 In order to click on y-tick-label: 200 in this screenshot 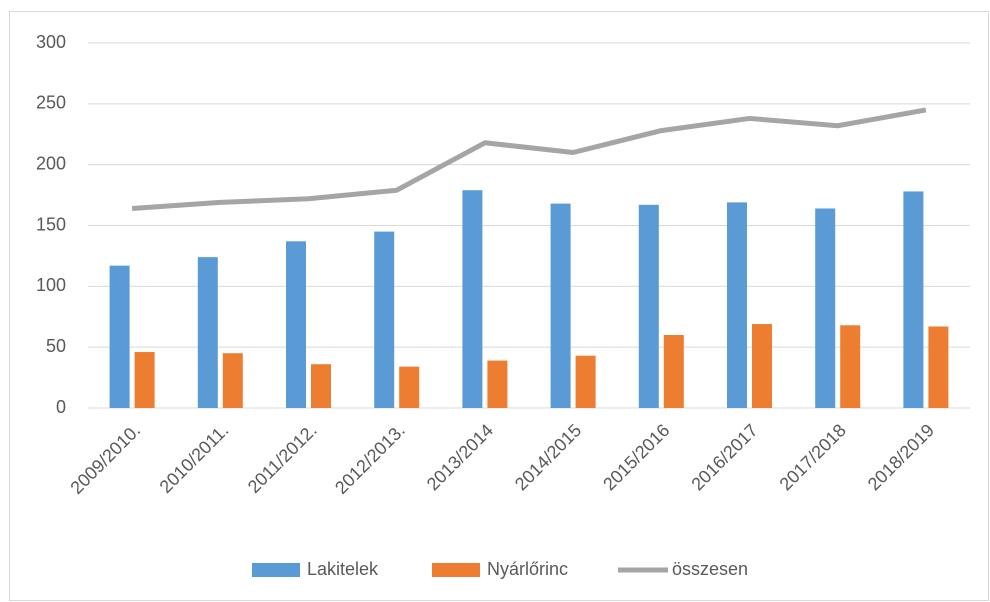, I will do `click(51, 163)`.